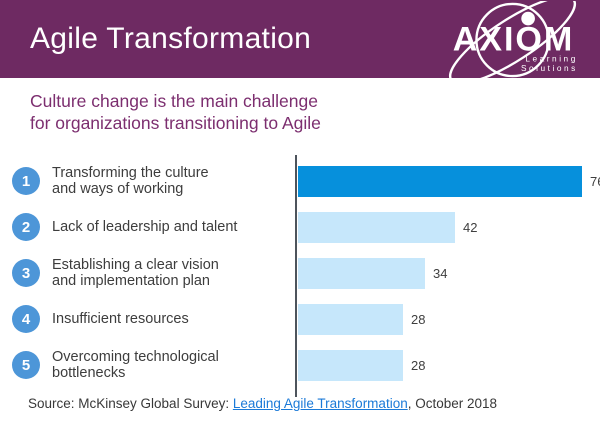  I want to click on value-label: 42, so click(470, 227).